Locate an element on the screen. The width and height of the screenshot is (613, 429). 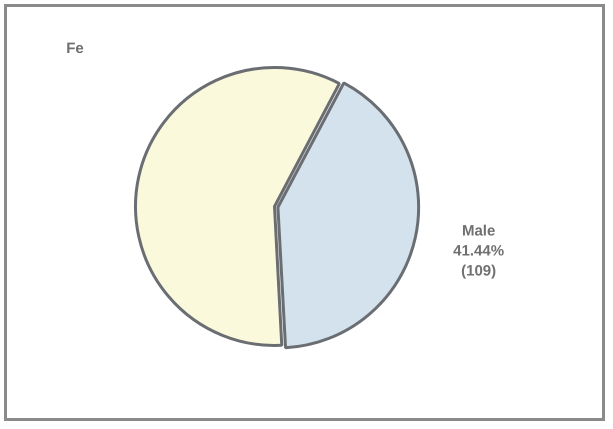
slice-label: Fe is located at coordinates (75, 49).